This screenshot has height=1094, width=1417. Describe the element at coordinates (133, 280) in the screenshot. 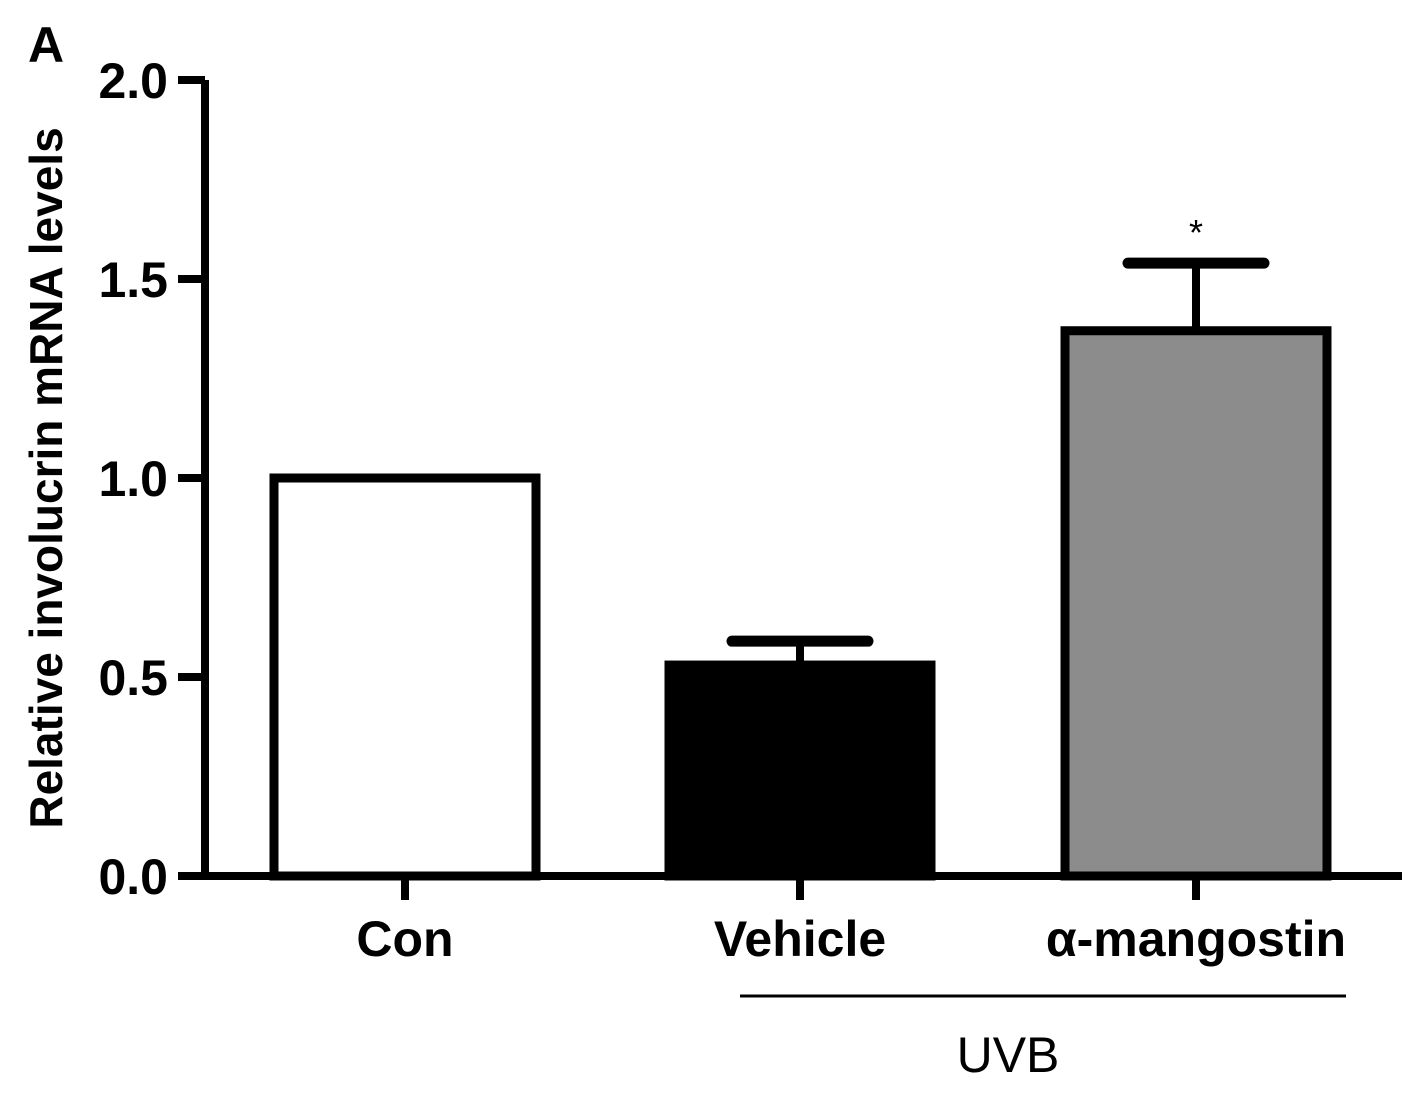

I see `y-tick-label: 1.5` at that location.